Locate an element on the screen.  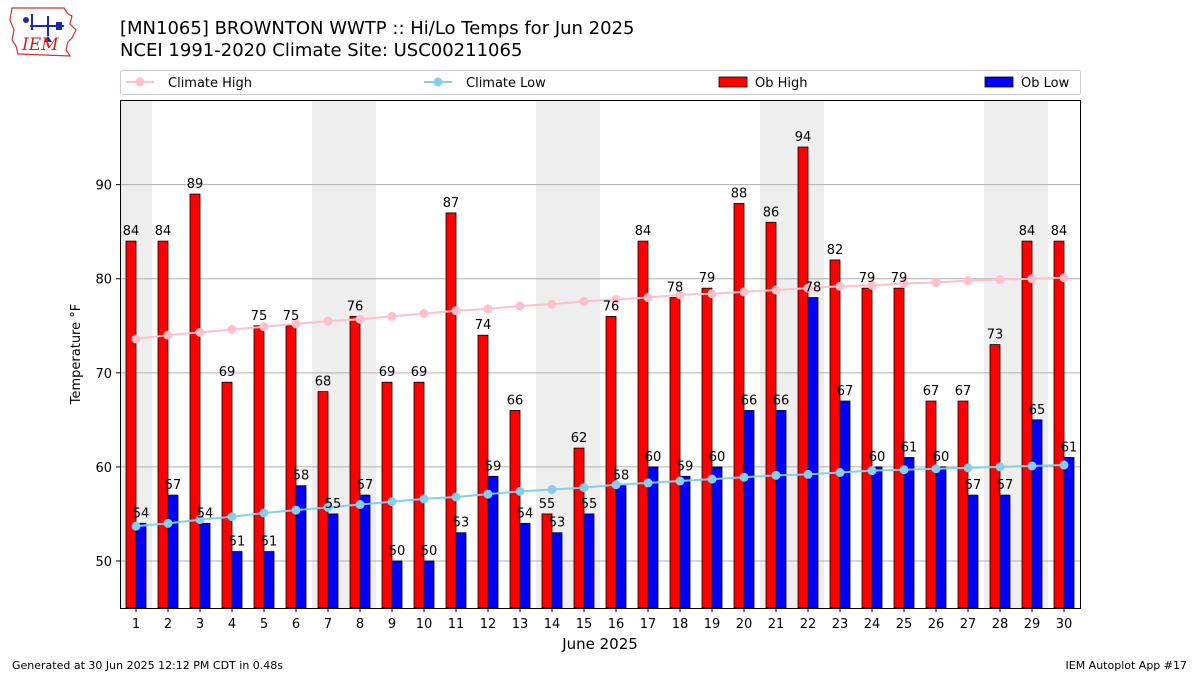
ob-low-label: 61 is located at coordinates (909, 447).